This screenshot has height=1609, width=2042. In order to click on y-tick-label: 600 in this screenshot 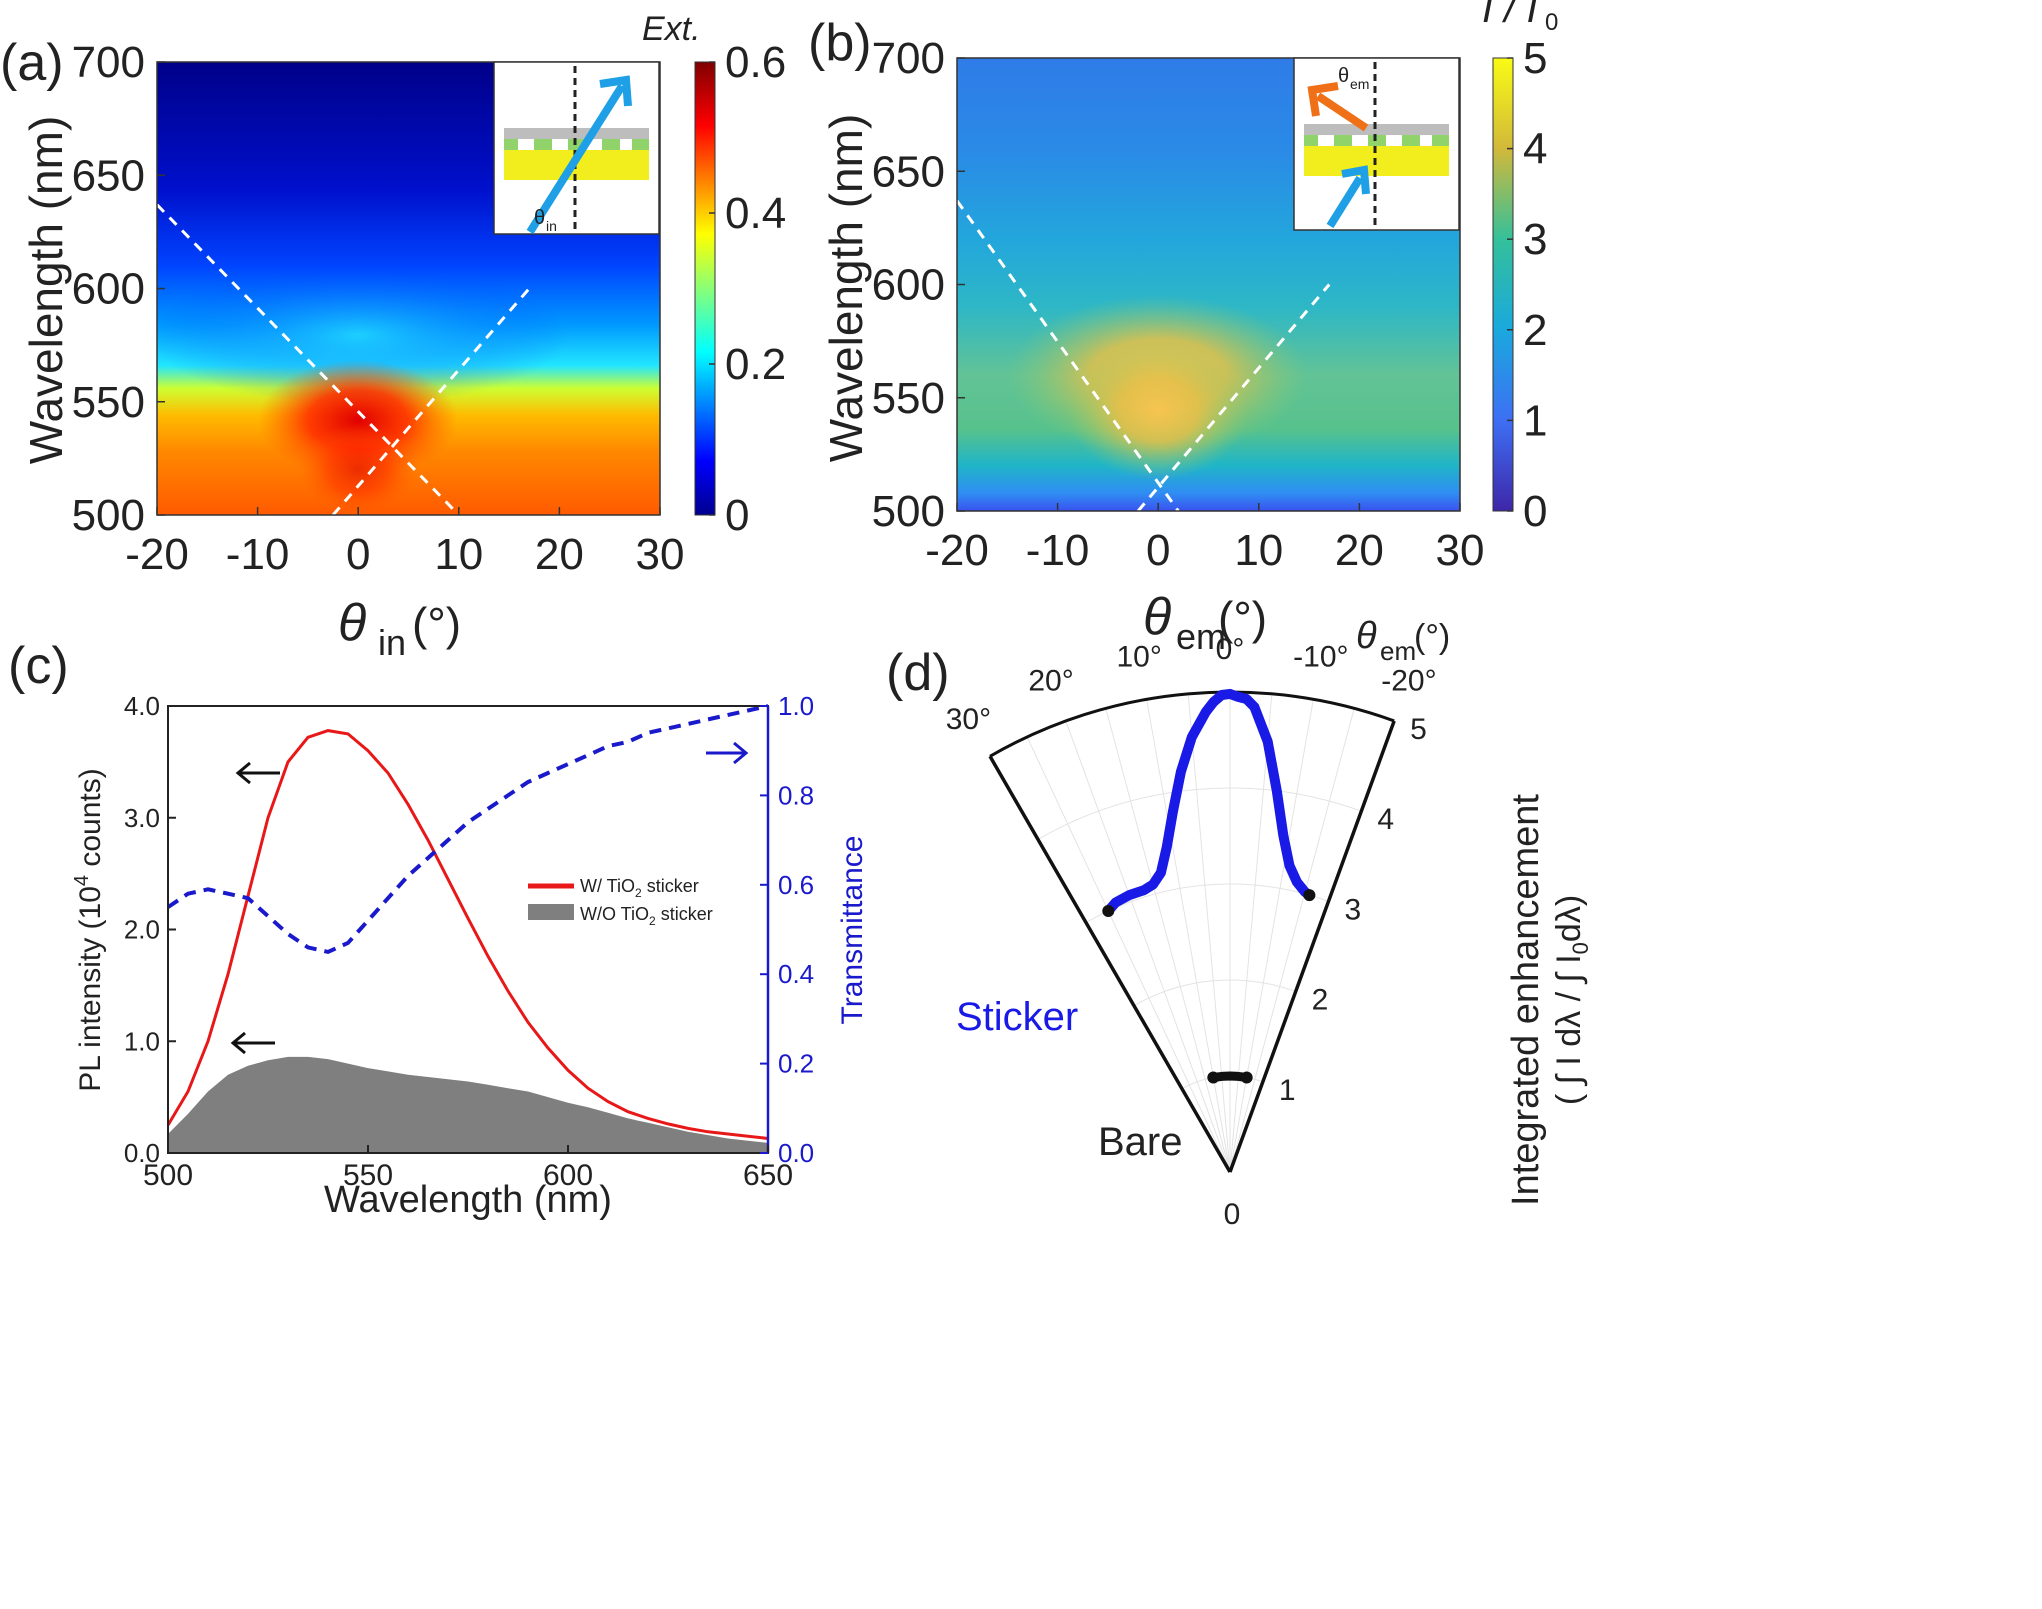, I will do `click(108, 289)`.